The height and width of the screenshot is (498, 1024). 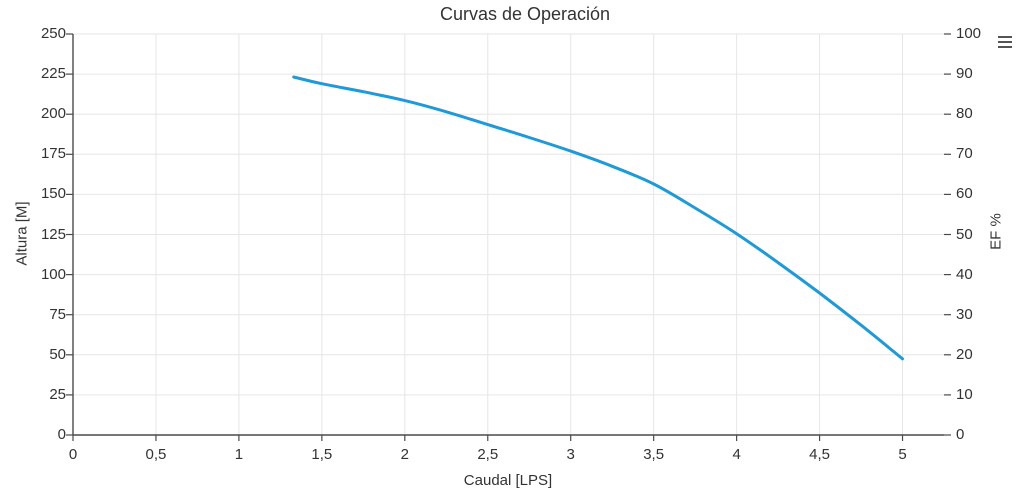 What do you see at coordinates (964, 274) in the screenshot?
I see `y-right-tick-label: 40` at bounding box center [964, 274].